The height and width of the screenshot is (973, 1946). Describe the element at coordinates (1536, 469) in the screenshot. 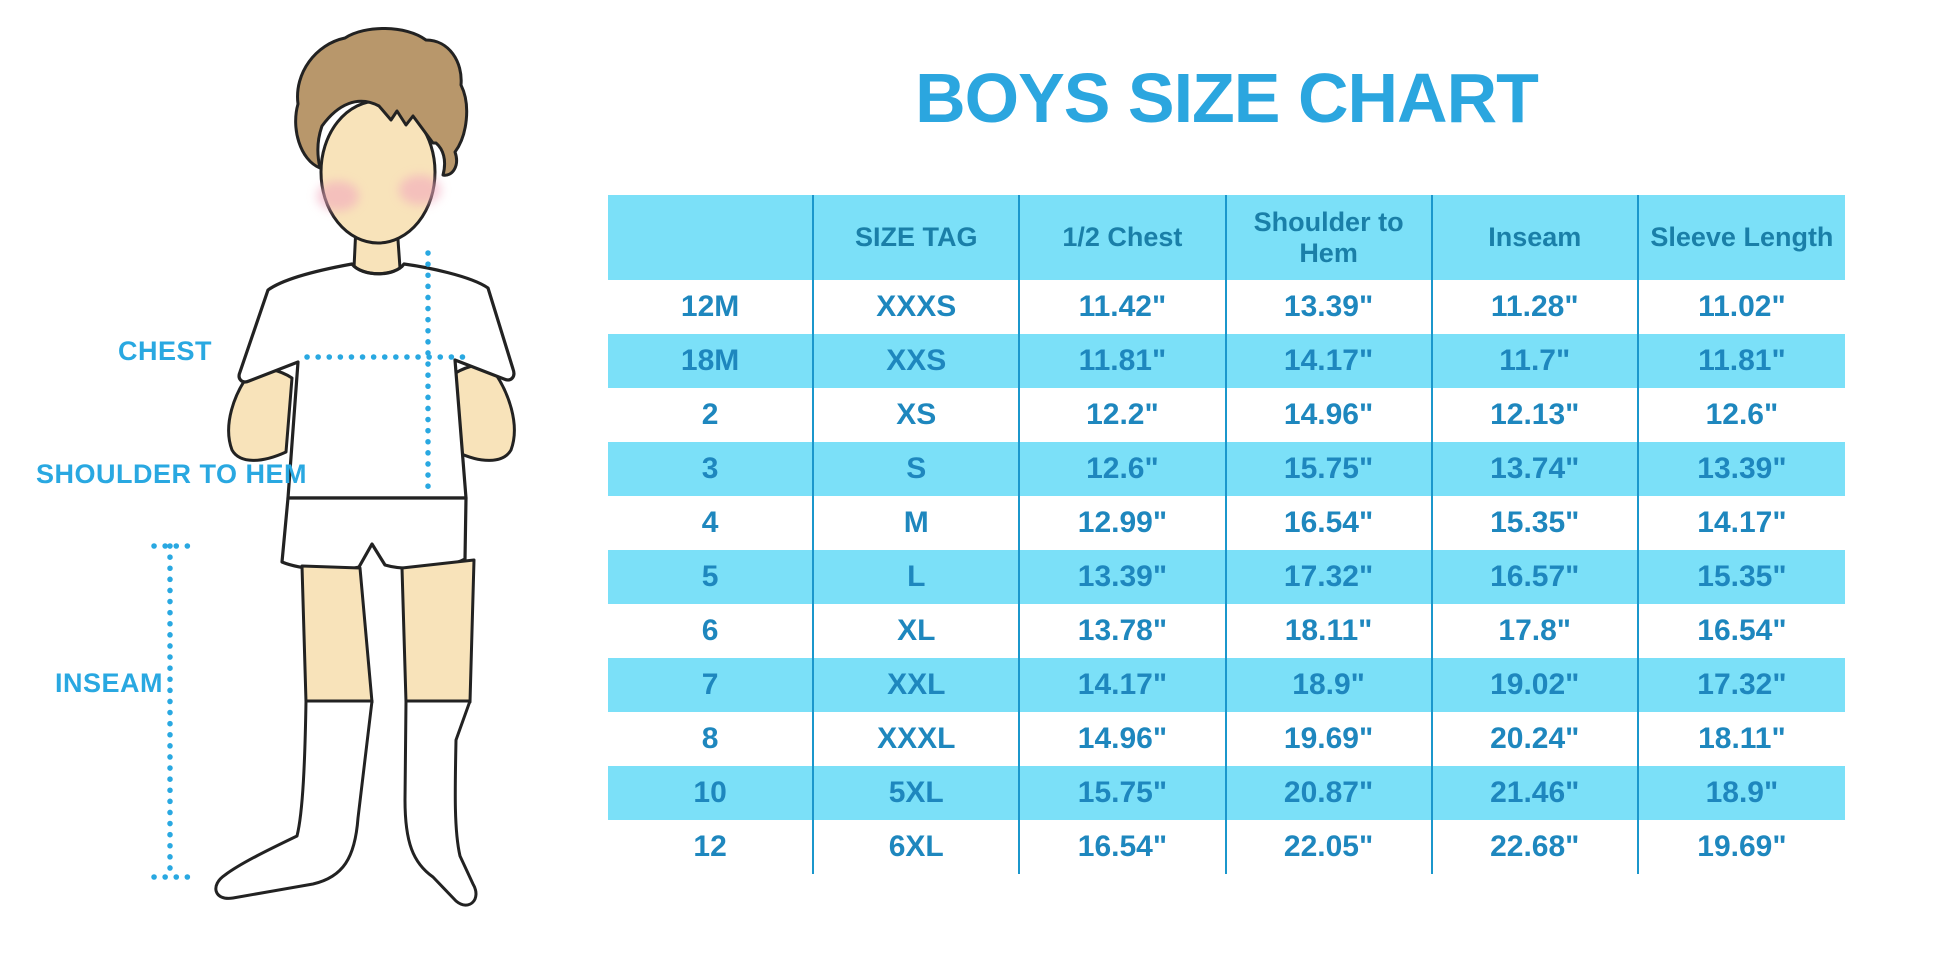

I see `table-cell: 13.74"` at that location.